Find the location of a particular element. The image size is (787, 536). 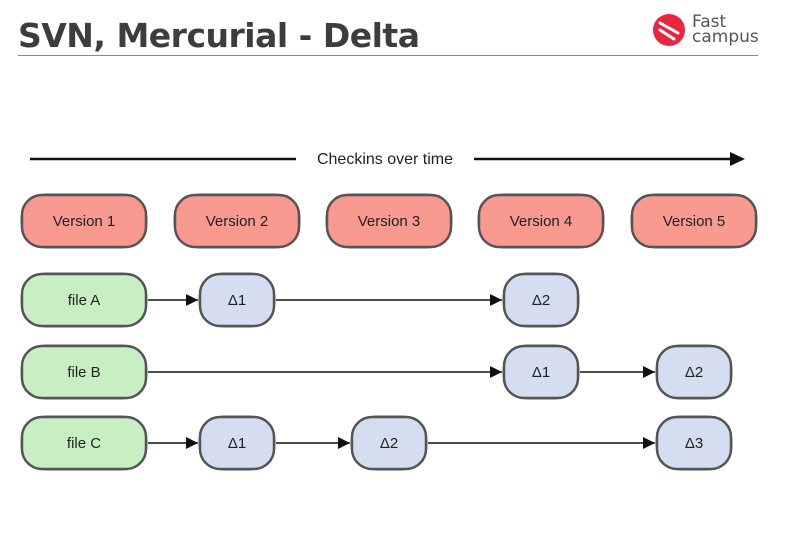

brand-logo: Fast campus is located at coordinates (705, 30).